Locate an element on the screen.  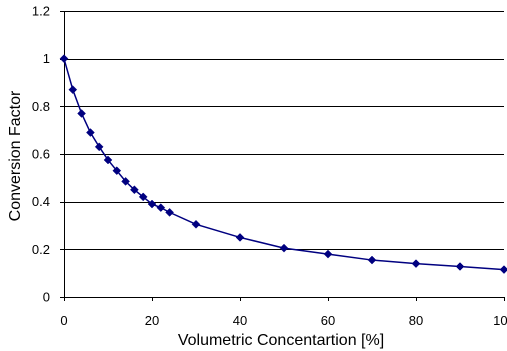
y-tick-label: 1 is located at coordinates (46, 58).